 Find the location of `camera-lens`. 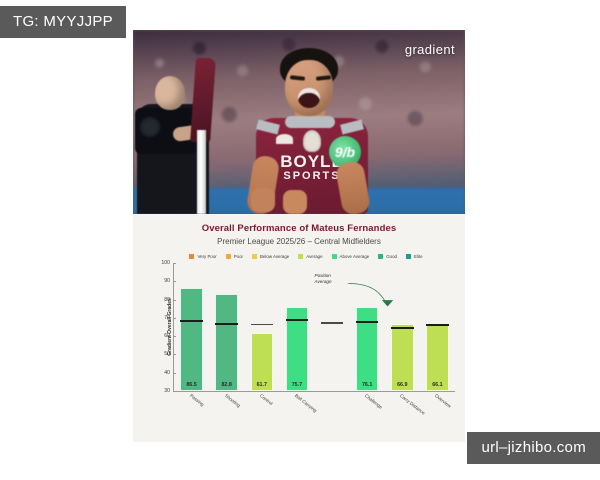

camera-lens is located at coordinates (150, 127).